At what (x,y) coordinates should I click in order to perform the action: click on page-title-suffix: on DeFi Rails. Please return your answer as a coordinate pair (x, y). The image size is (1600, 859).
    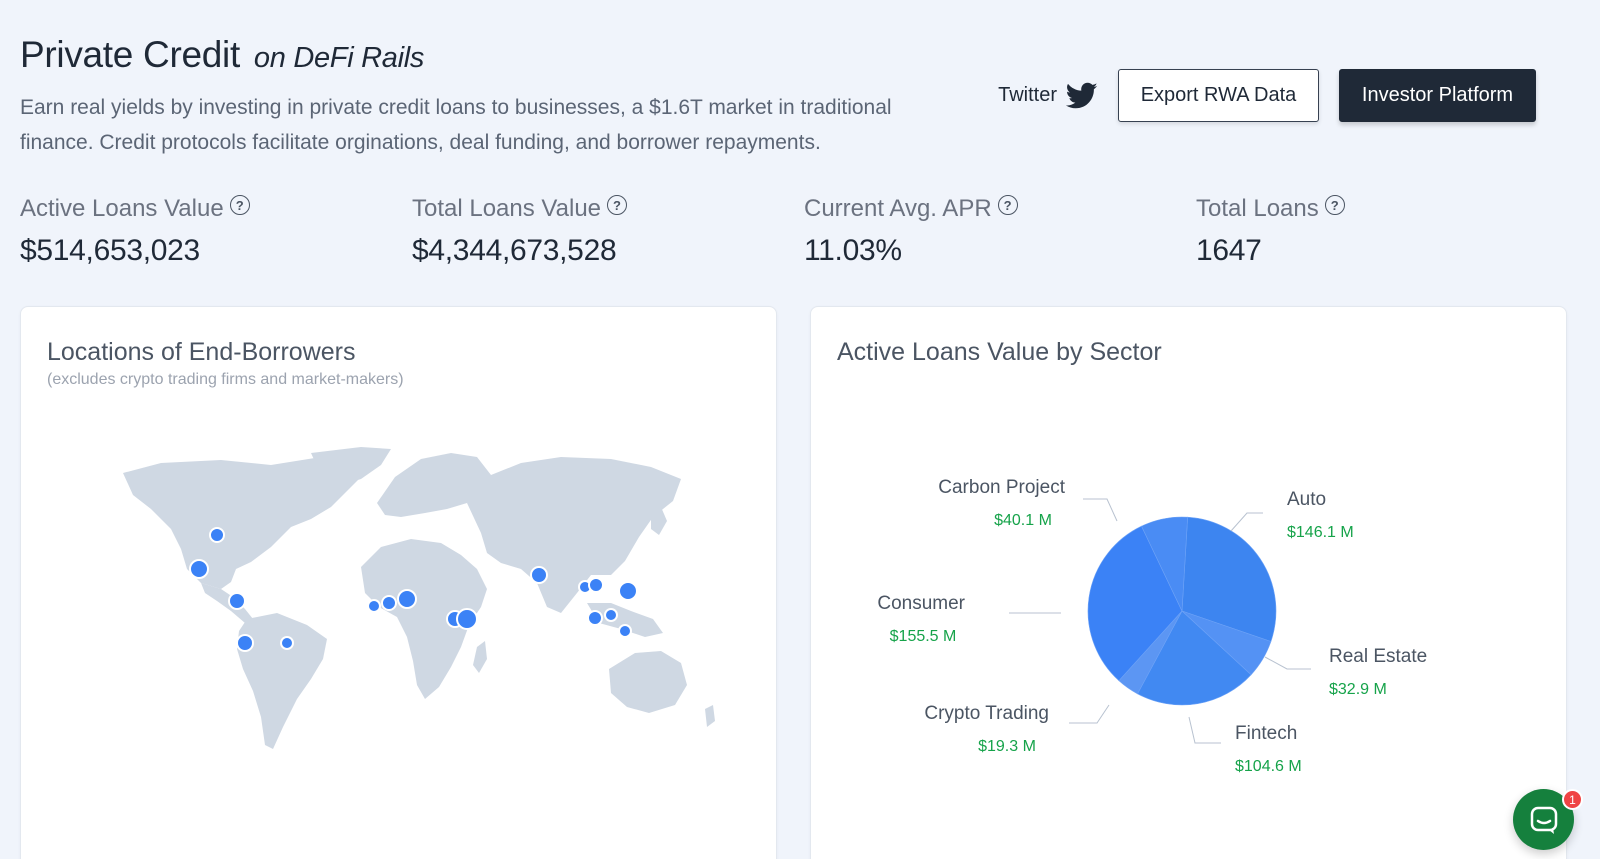
    Looking at the image, I should click on (339, 58).